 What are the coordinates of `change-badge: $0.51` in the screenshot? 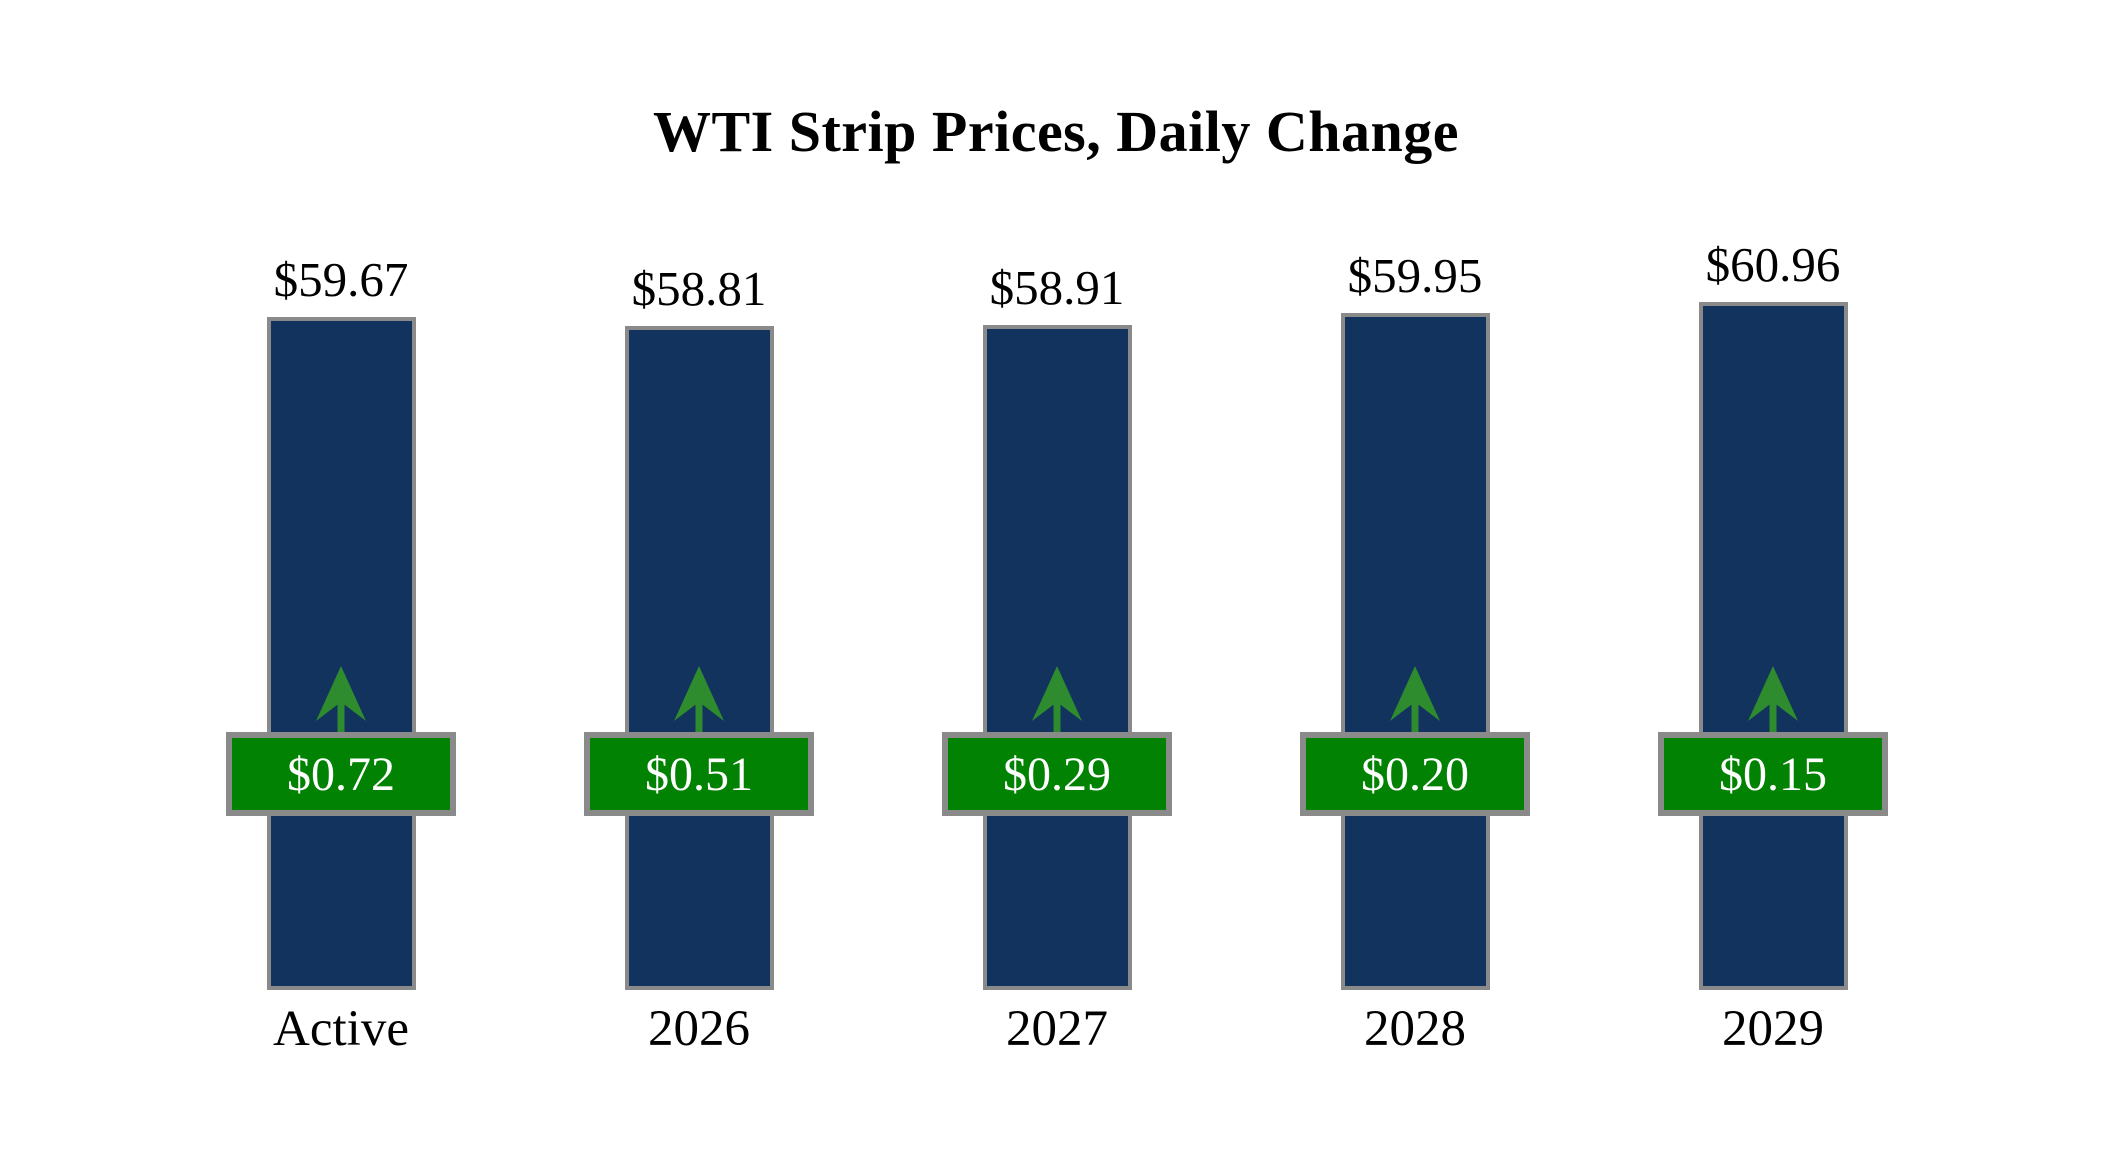 It's located at (699, 774).